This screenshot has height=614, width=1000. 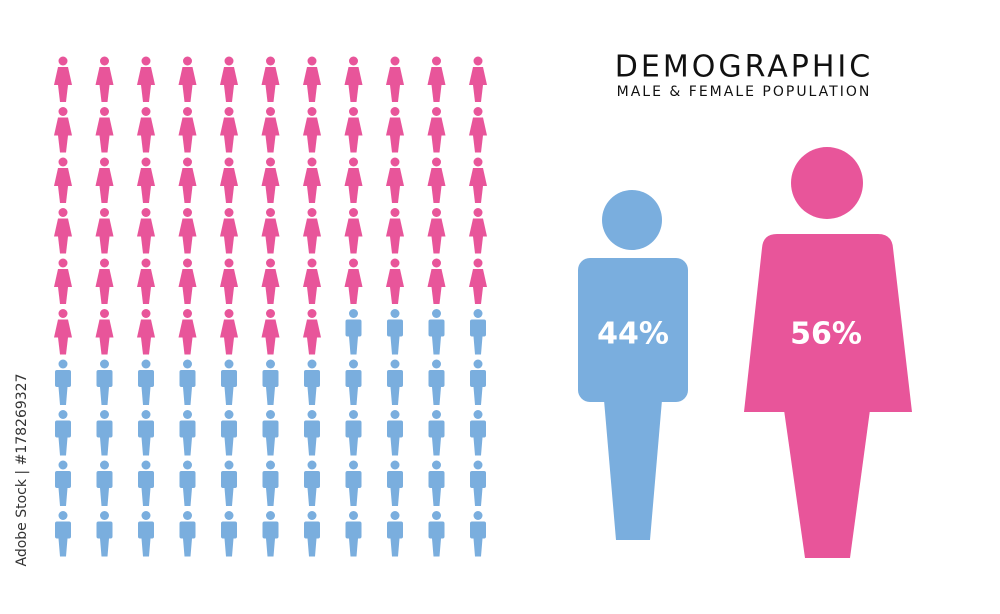 What do you see at coordinates (827, 484) in the screenshot?
I see `female-legs` at bounding box center [827, 484].